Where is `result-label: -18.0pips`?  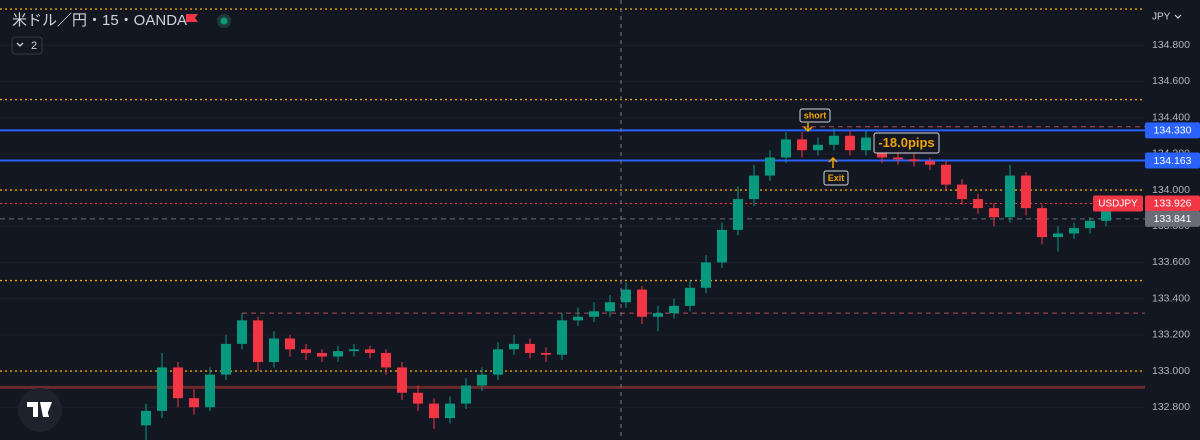
result-label: -18.0pips is located at coordinates (906, 142).